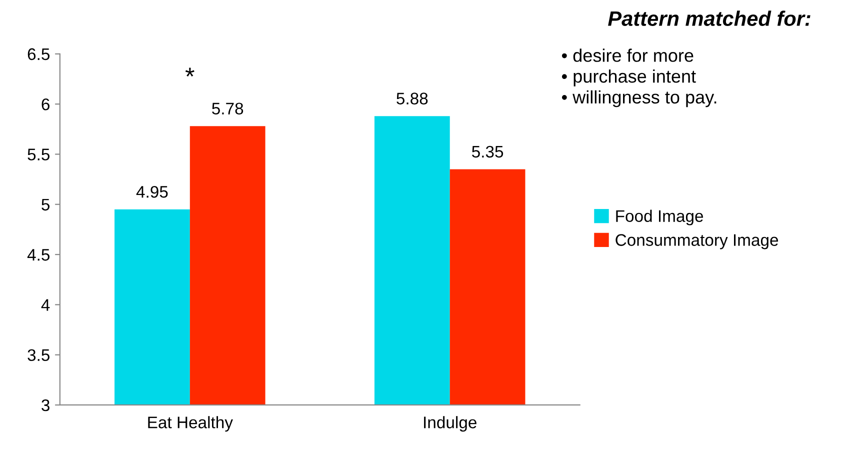  I want to click on annotation: • willingness to pay., so click(639, 99).